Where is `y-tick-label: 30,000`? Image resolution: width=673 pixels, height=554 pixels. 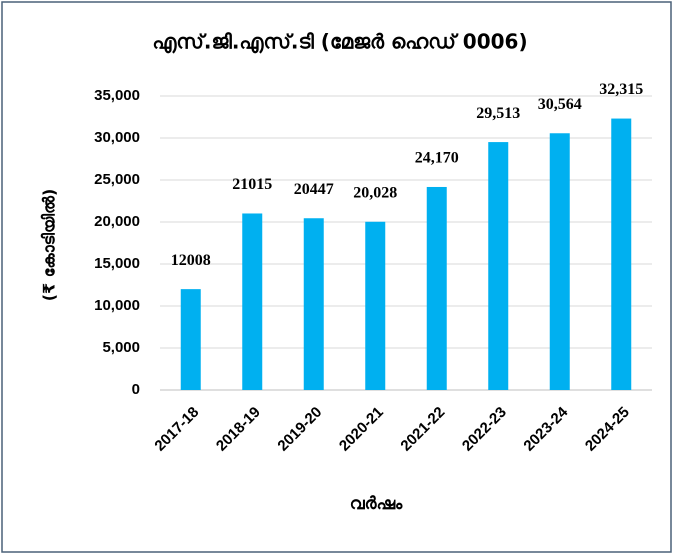 y-tick-label: 30,000 is located at coordinates (117, 137).